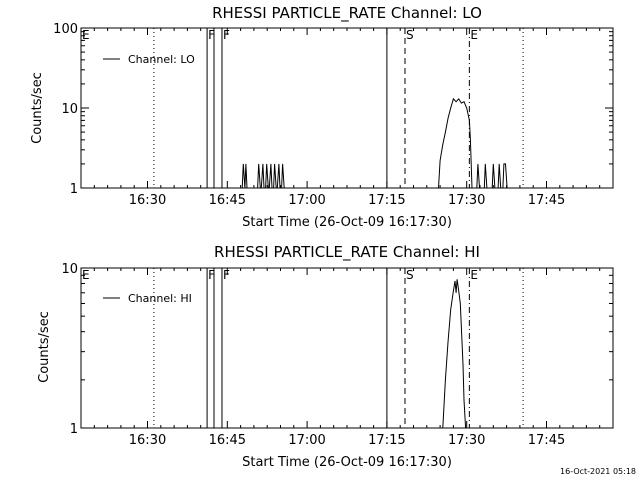 The image size is (640, 480). I want to click on panel-lo-xlabel: Start Time (26-Oct-09 16:17:30), so click(347, 222).